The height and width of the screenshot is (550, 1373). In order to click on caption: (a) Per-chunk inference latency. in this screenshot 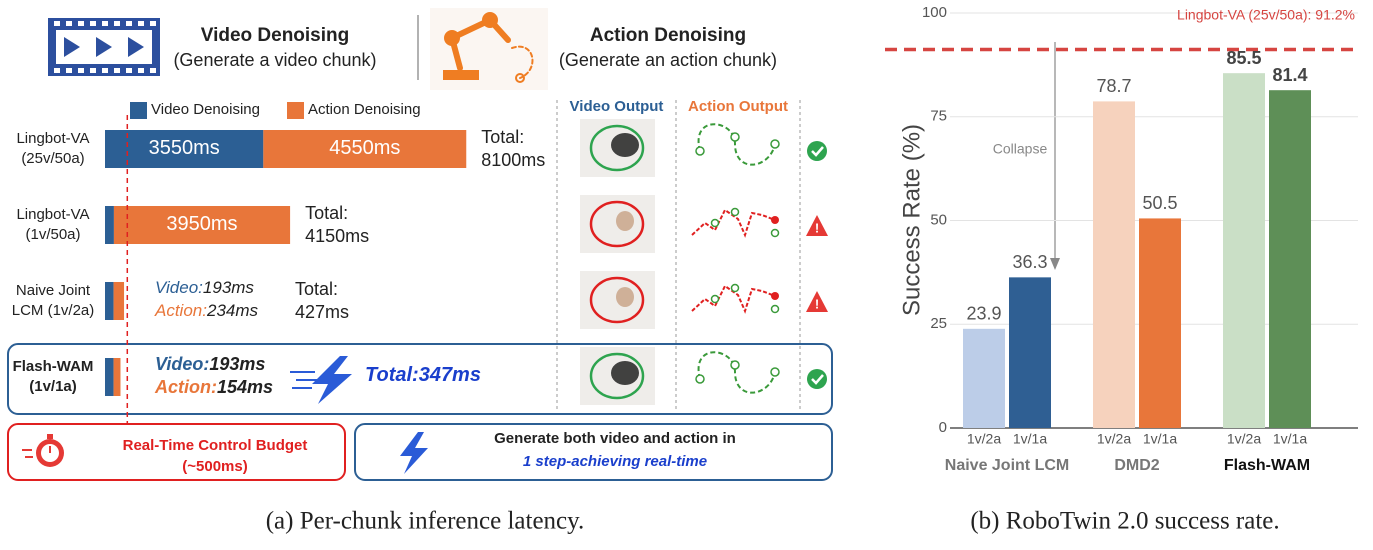, I will do `click(425, 521)`.